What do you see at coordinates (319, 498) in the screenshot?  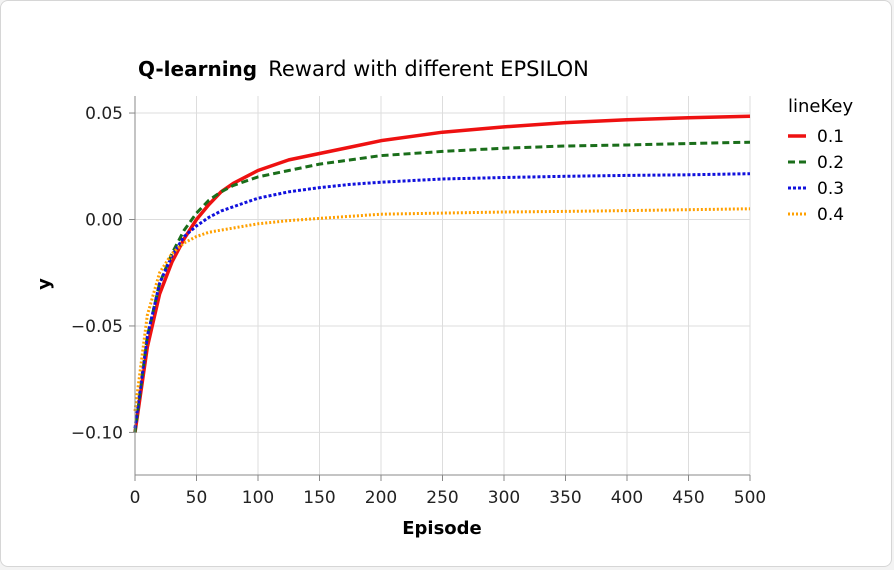 I see `x-tick-label: 150` at bounding box center [319, 498].